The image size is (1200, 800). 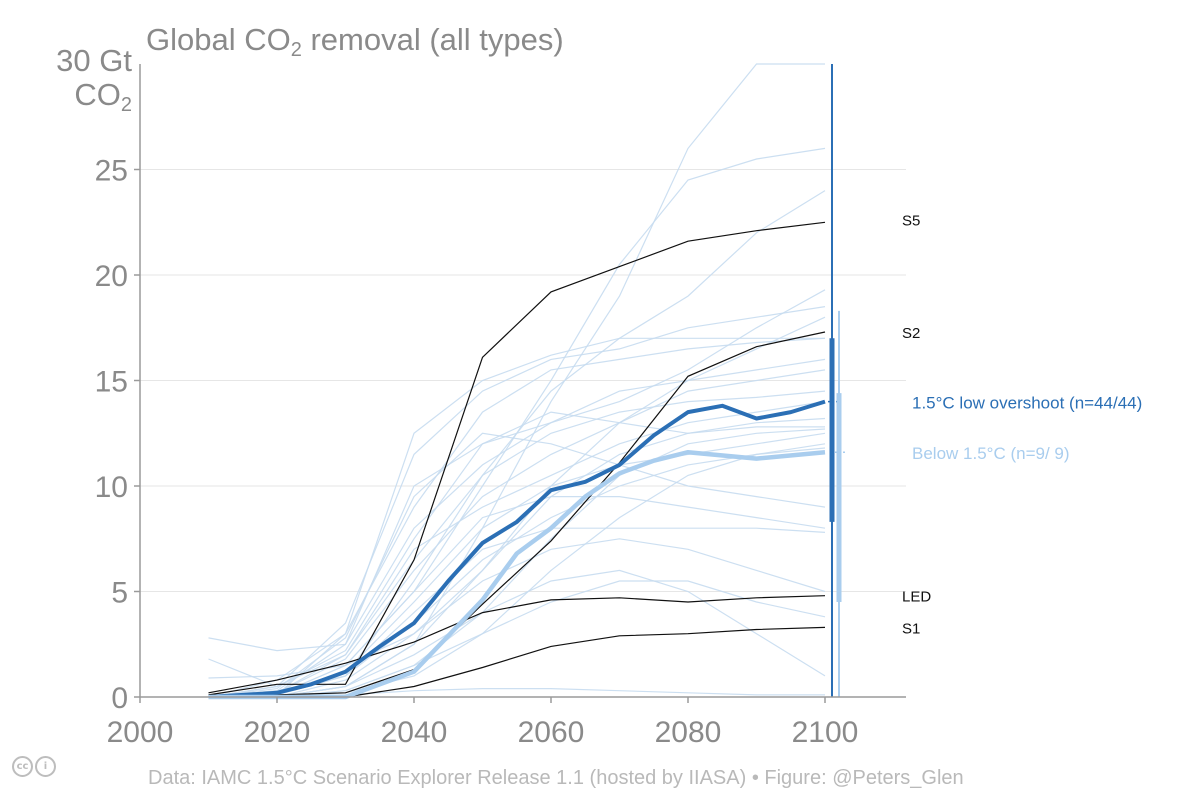 What do you see at coordinates (911, 220) in the screenshot?
I see `scenario-label-s5: S5` at bounding box center [911, 220].